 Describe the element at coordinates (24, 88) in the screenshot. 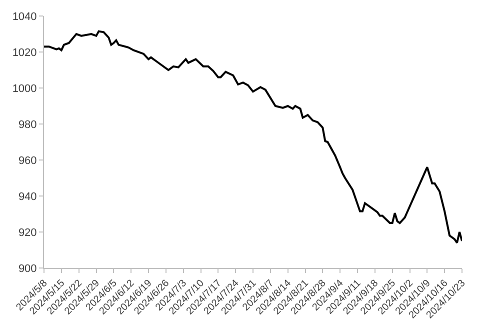

I see `y-tick-label: 1000` at that location.